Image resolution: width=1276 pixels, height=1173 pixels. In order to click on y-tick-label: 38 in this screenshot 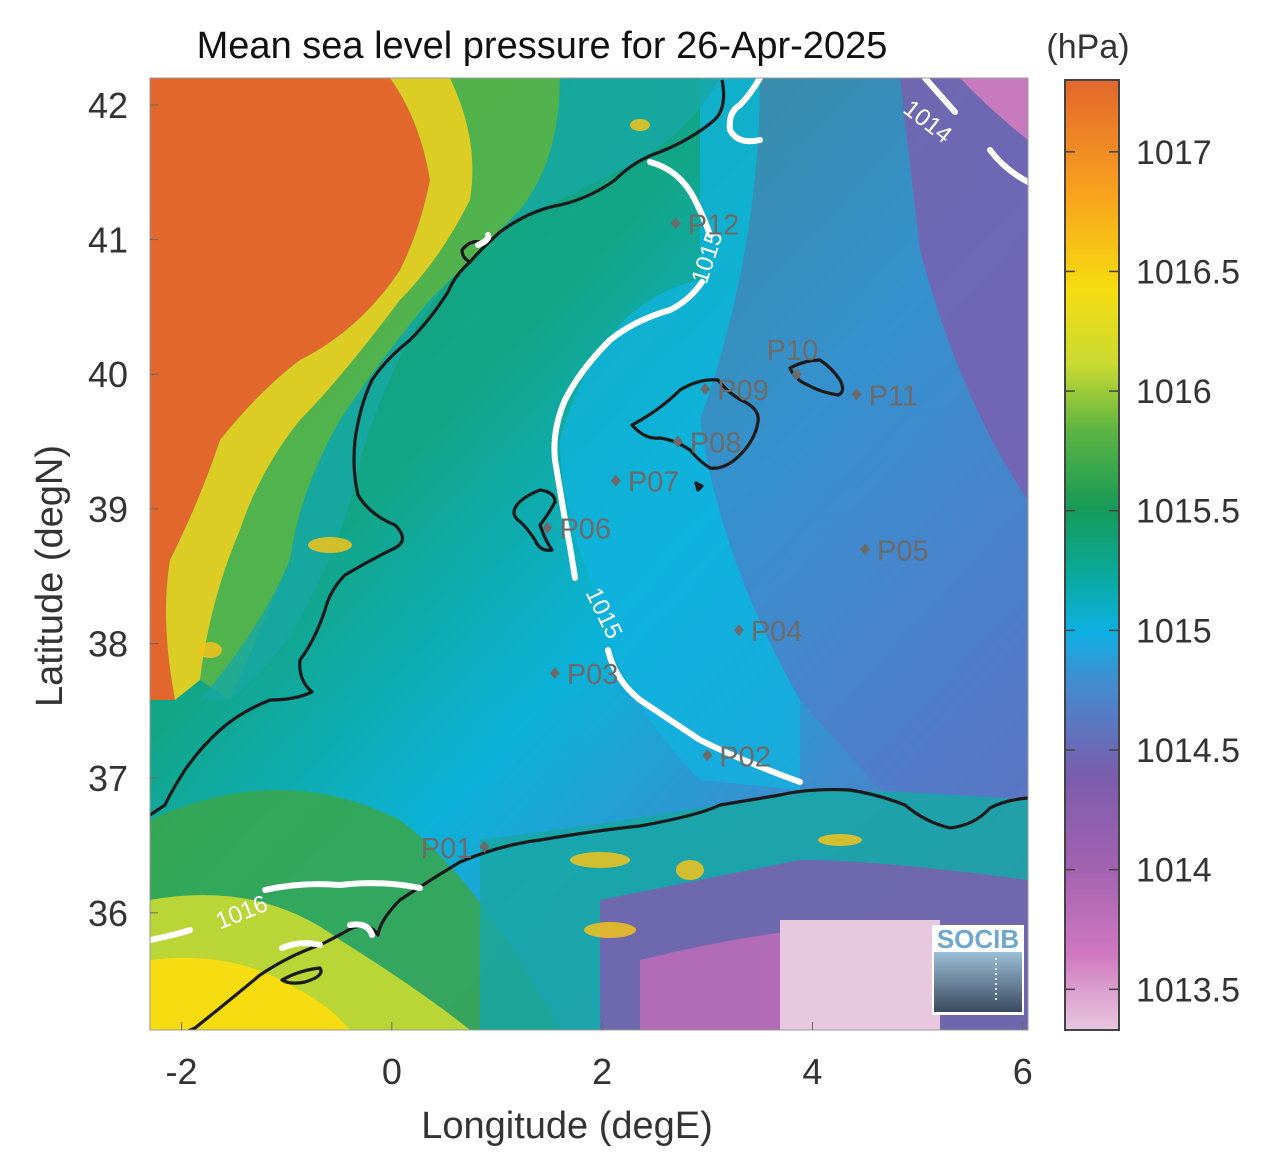, I will do `click(108, 644)`.